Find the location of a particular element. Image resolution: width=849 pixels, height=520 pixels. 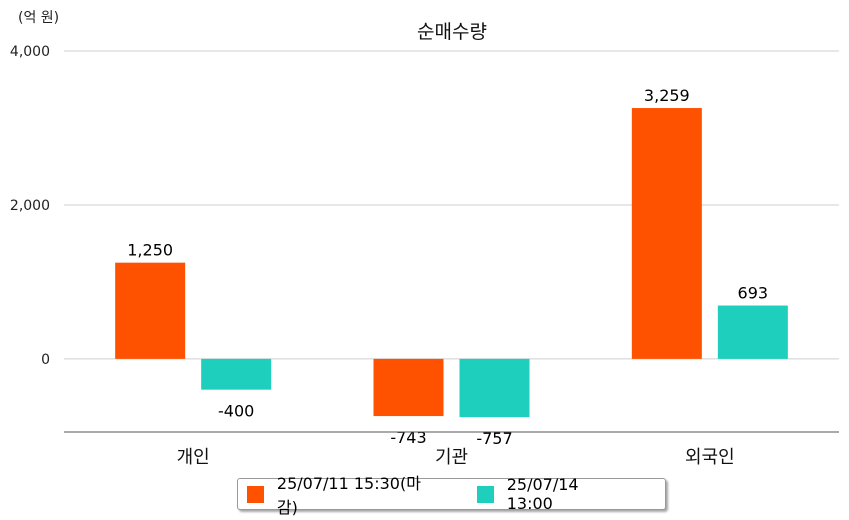

data-label: -743 is located at coordinates (408, 437).